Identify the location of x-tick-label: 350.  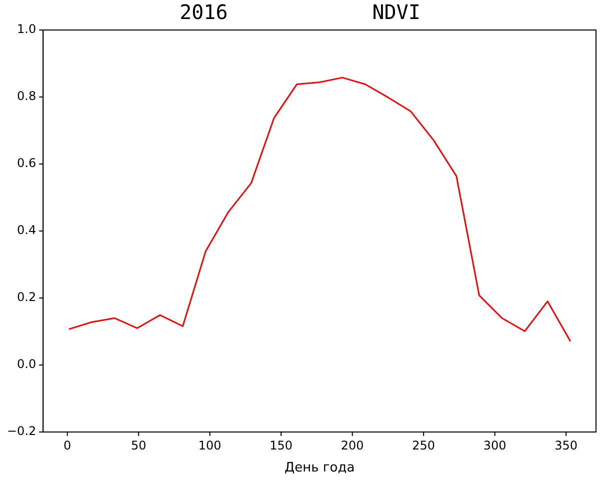
(566, 445).